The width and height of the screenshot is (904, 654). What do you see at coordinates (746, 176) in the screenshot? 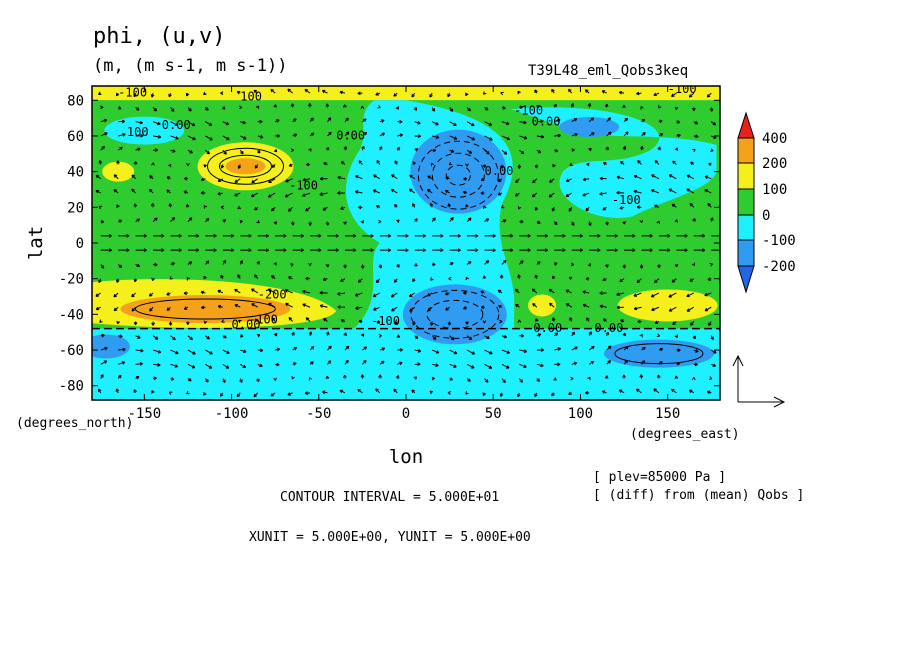
I see `colorbar-segment` at bounding box center [746, 176].